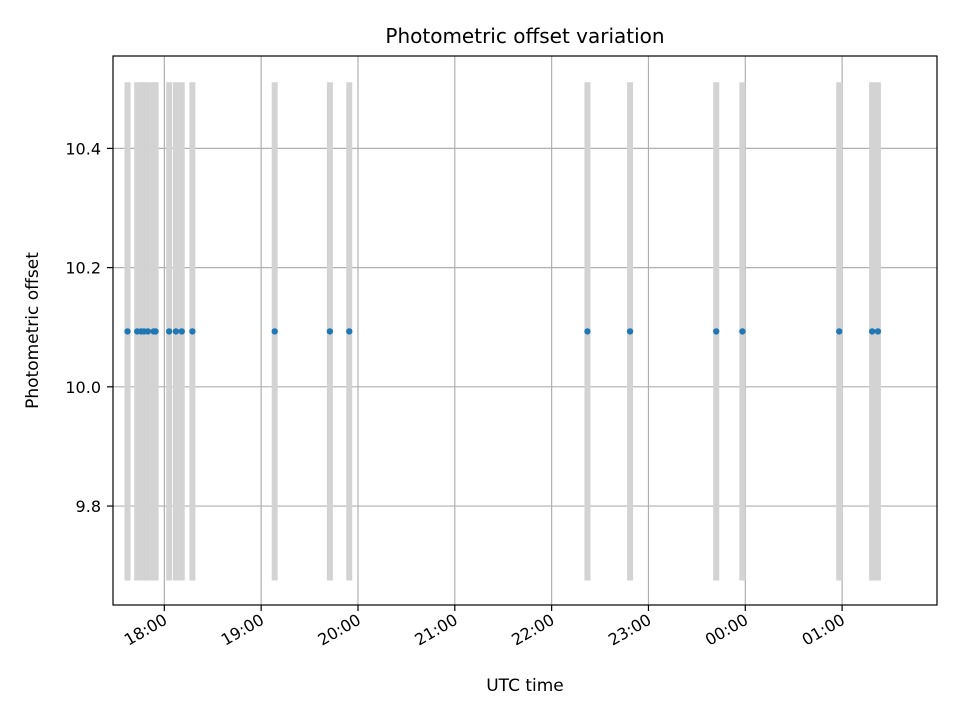 The width and height of the screenshot is (960, 720). What do you see at coordinates (33, 330) in the screenshot?
I see `y-axis-label: Photometric offset` at bounding box center [33, 330].